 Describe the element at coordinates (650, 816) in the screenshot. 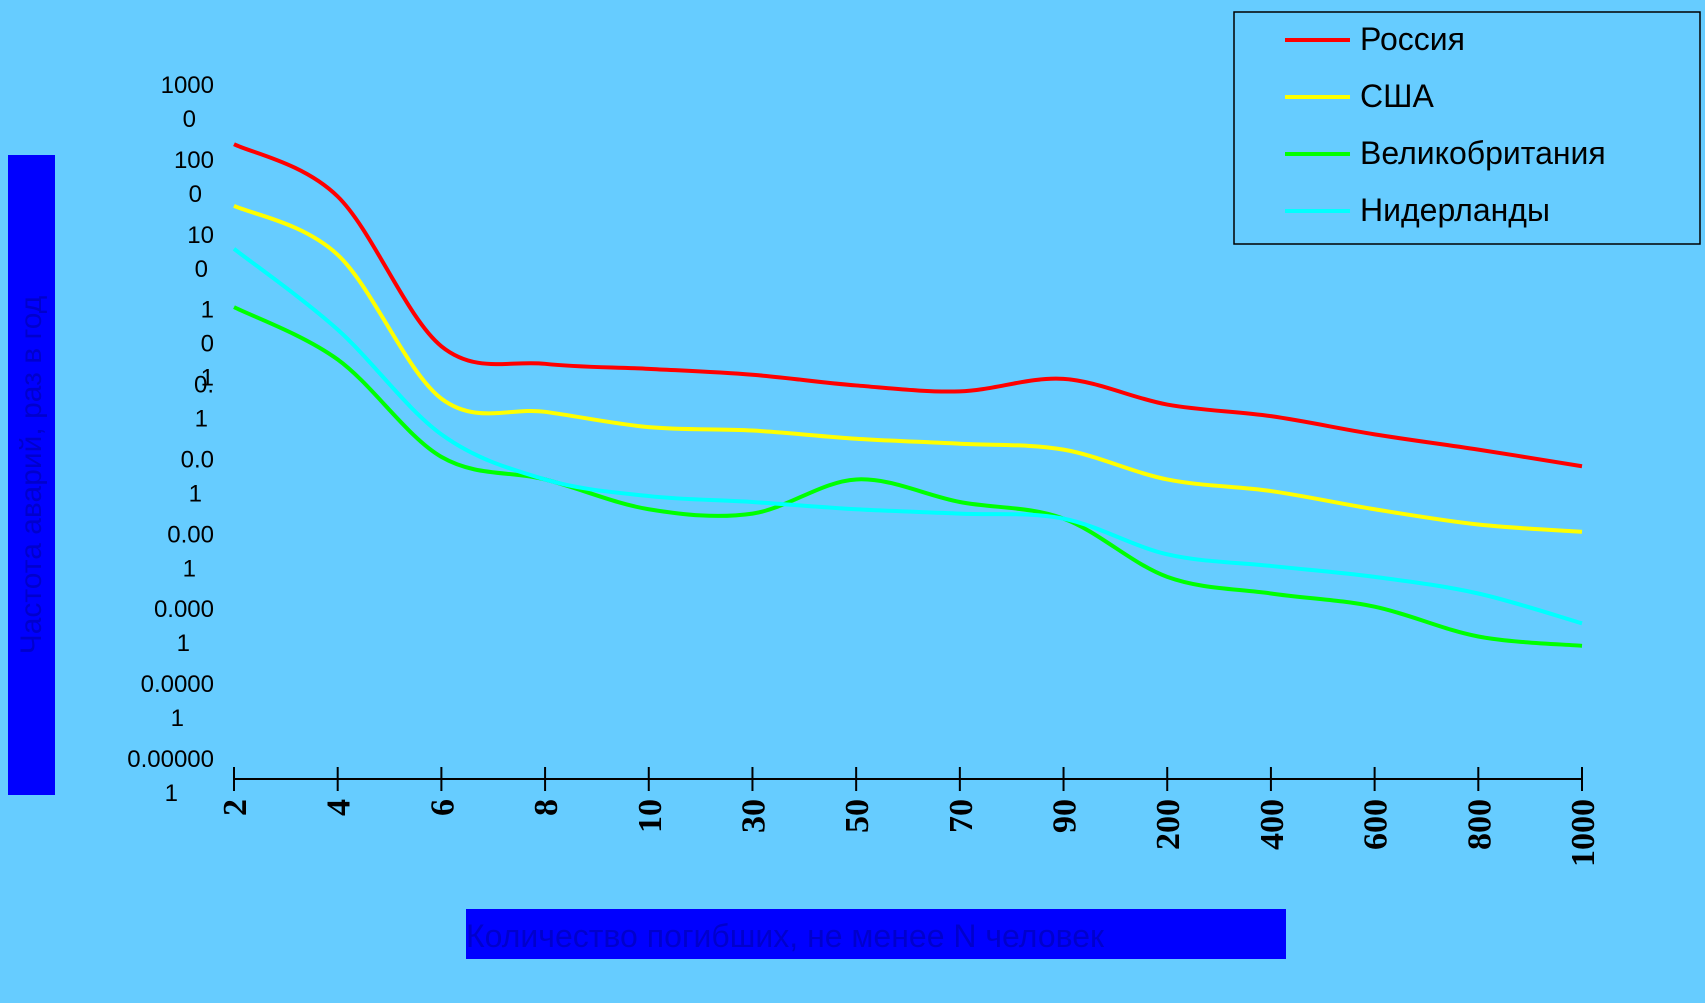

I see `x-tick-label: 10` at that location.